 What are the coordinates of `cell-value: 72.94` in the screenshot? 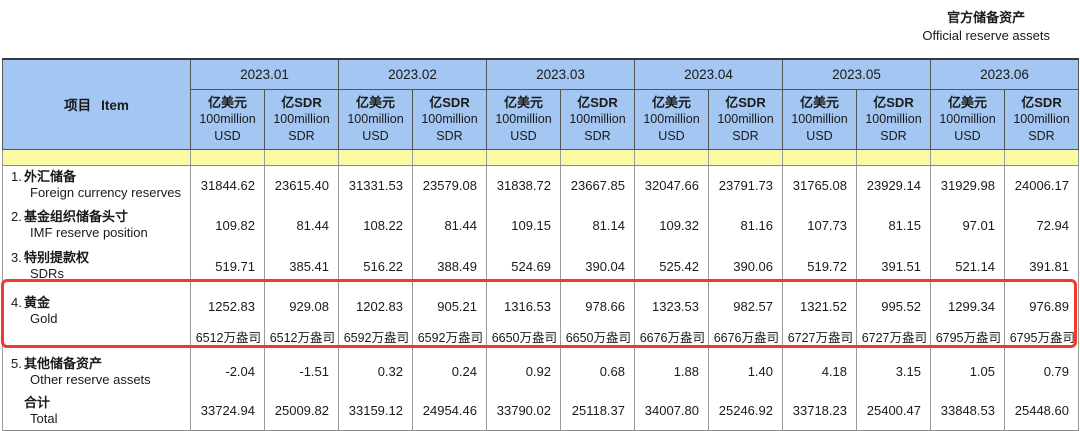 It's located at (1041, 225).